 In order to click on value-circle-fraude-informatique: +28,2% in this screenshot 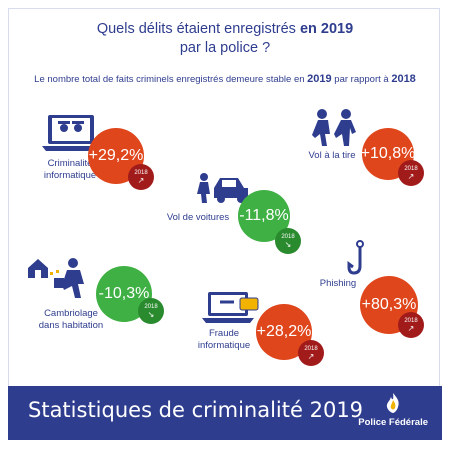, I will do `click(284, 332)`.